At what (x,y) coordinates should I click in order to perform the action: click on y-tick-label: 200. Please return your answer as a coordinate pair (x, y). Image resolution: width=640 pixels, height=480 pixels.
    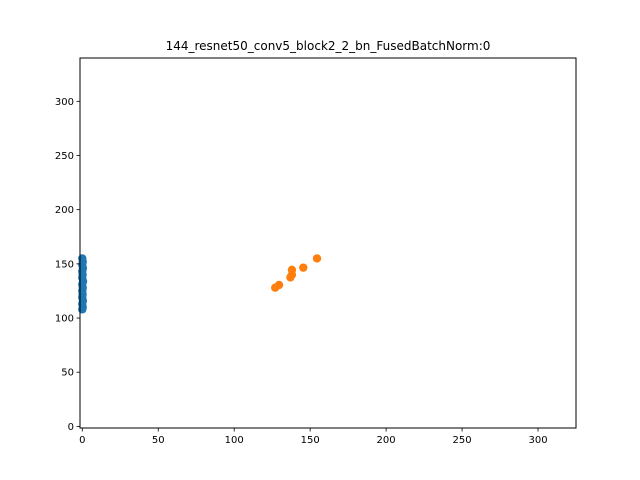
    Looking at the image, I should click on (64, 210).